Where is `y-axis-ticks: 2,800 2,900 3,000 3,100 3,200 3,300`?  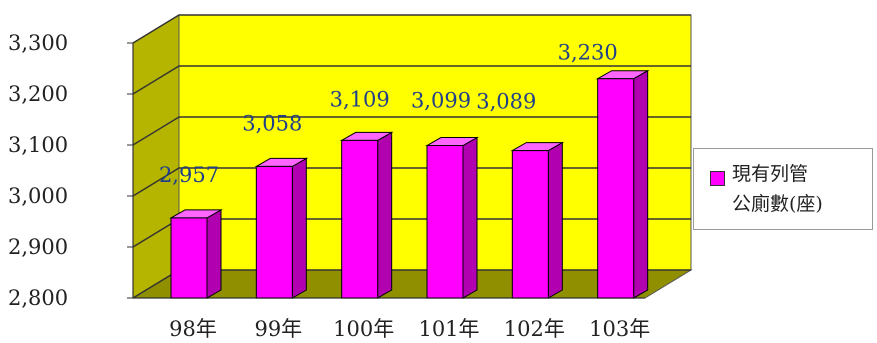 y-axis-ticks: 2,800 2,900 3,000 3,100 3,200 3,300 is located at coordinates (38, 170).